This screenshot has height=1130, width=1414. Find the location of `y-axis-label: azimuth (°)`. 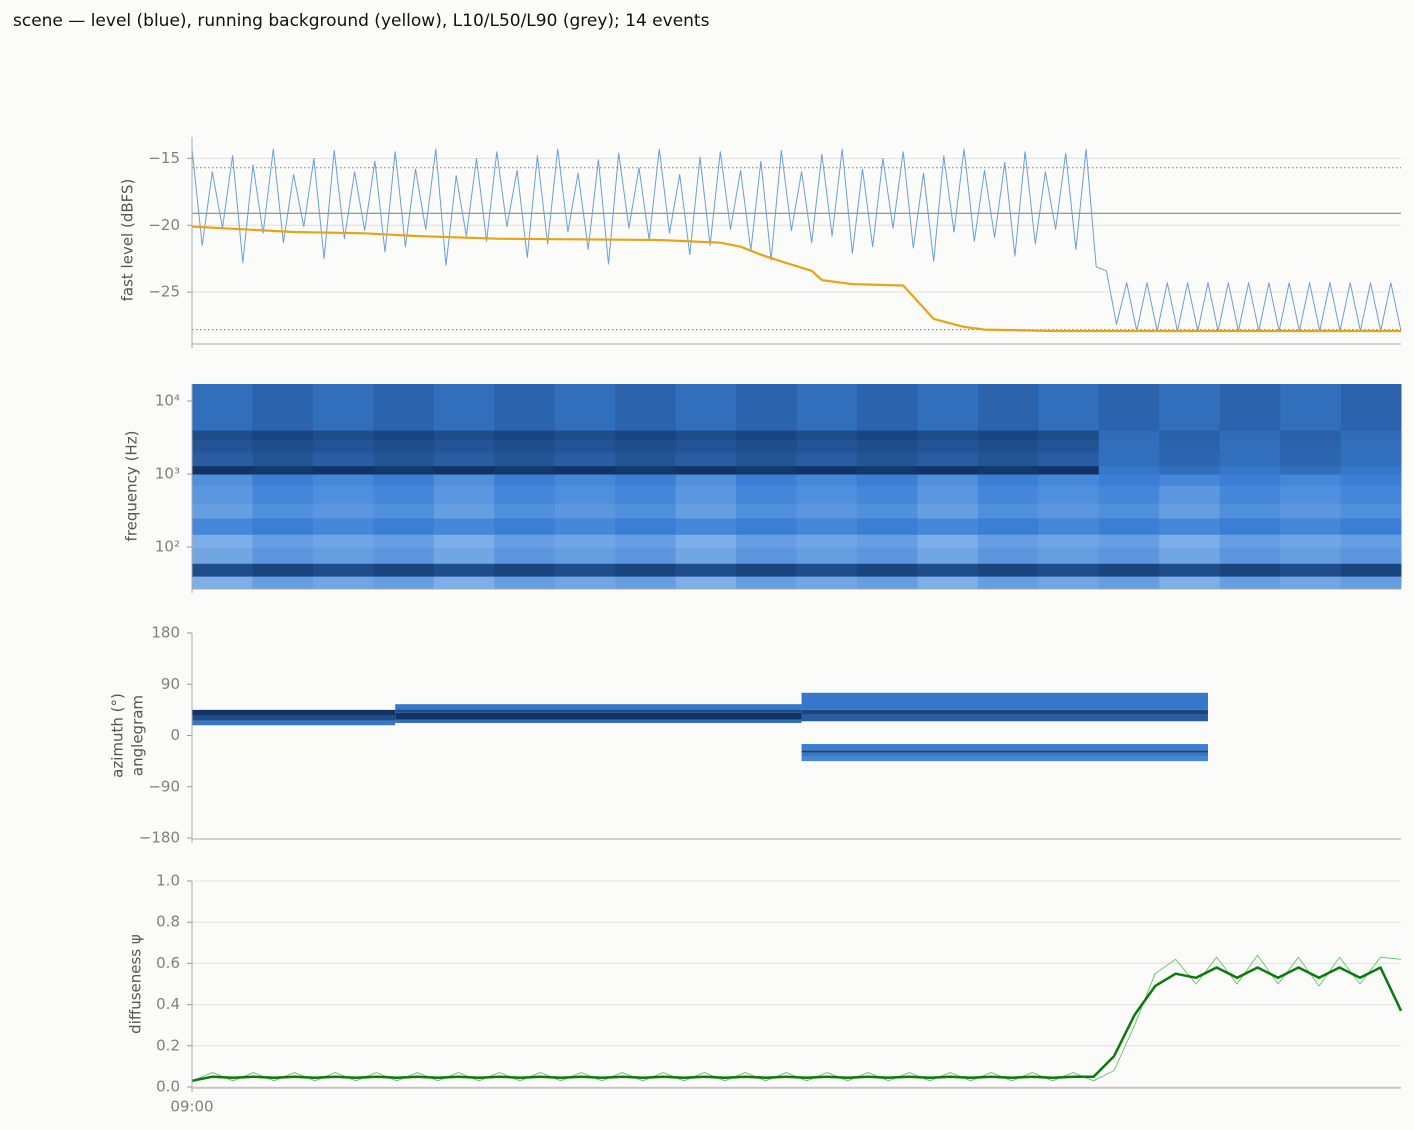

y-axis-label: azimuth (°) is located at coordinates (118, 735).